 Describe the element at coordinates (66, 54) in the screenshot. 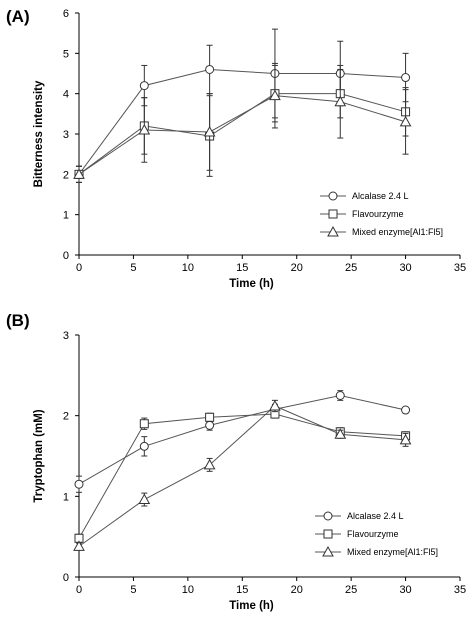

I see `y-tick-label: 5` at that location.